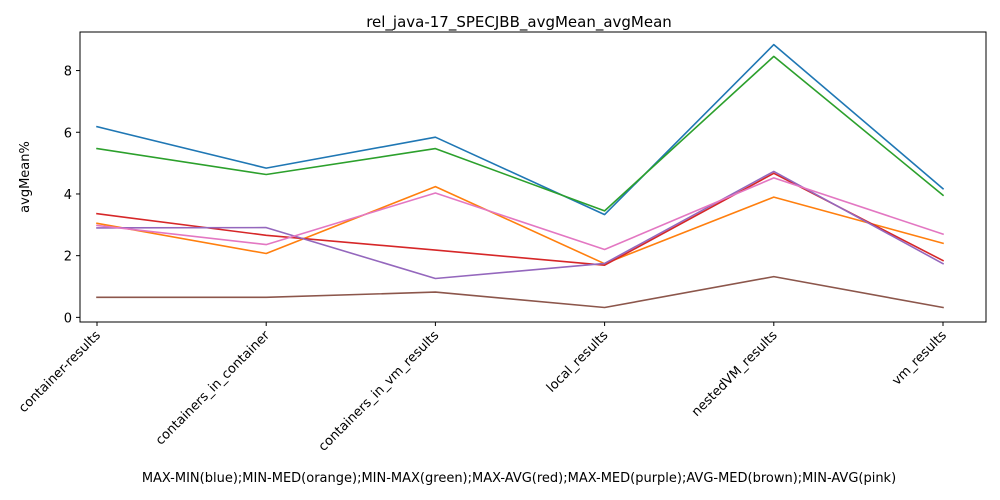 Image resolution: width=1000 pixels, height=500 pixels. What do you see at coordinates (68, 195) in the screenshot?
I see `y-tick-label: 4` at bounding box center [68, 195].